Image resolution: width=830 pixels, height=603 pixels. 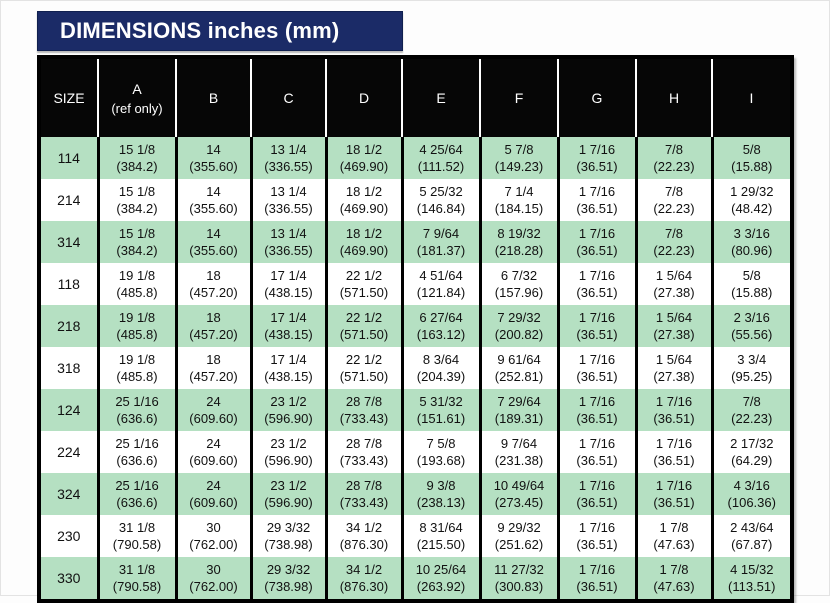 I want to click on page-title: DIMENSIONS inches (mm), so click(x=200, y=30).